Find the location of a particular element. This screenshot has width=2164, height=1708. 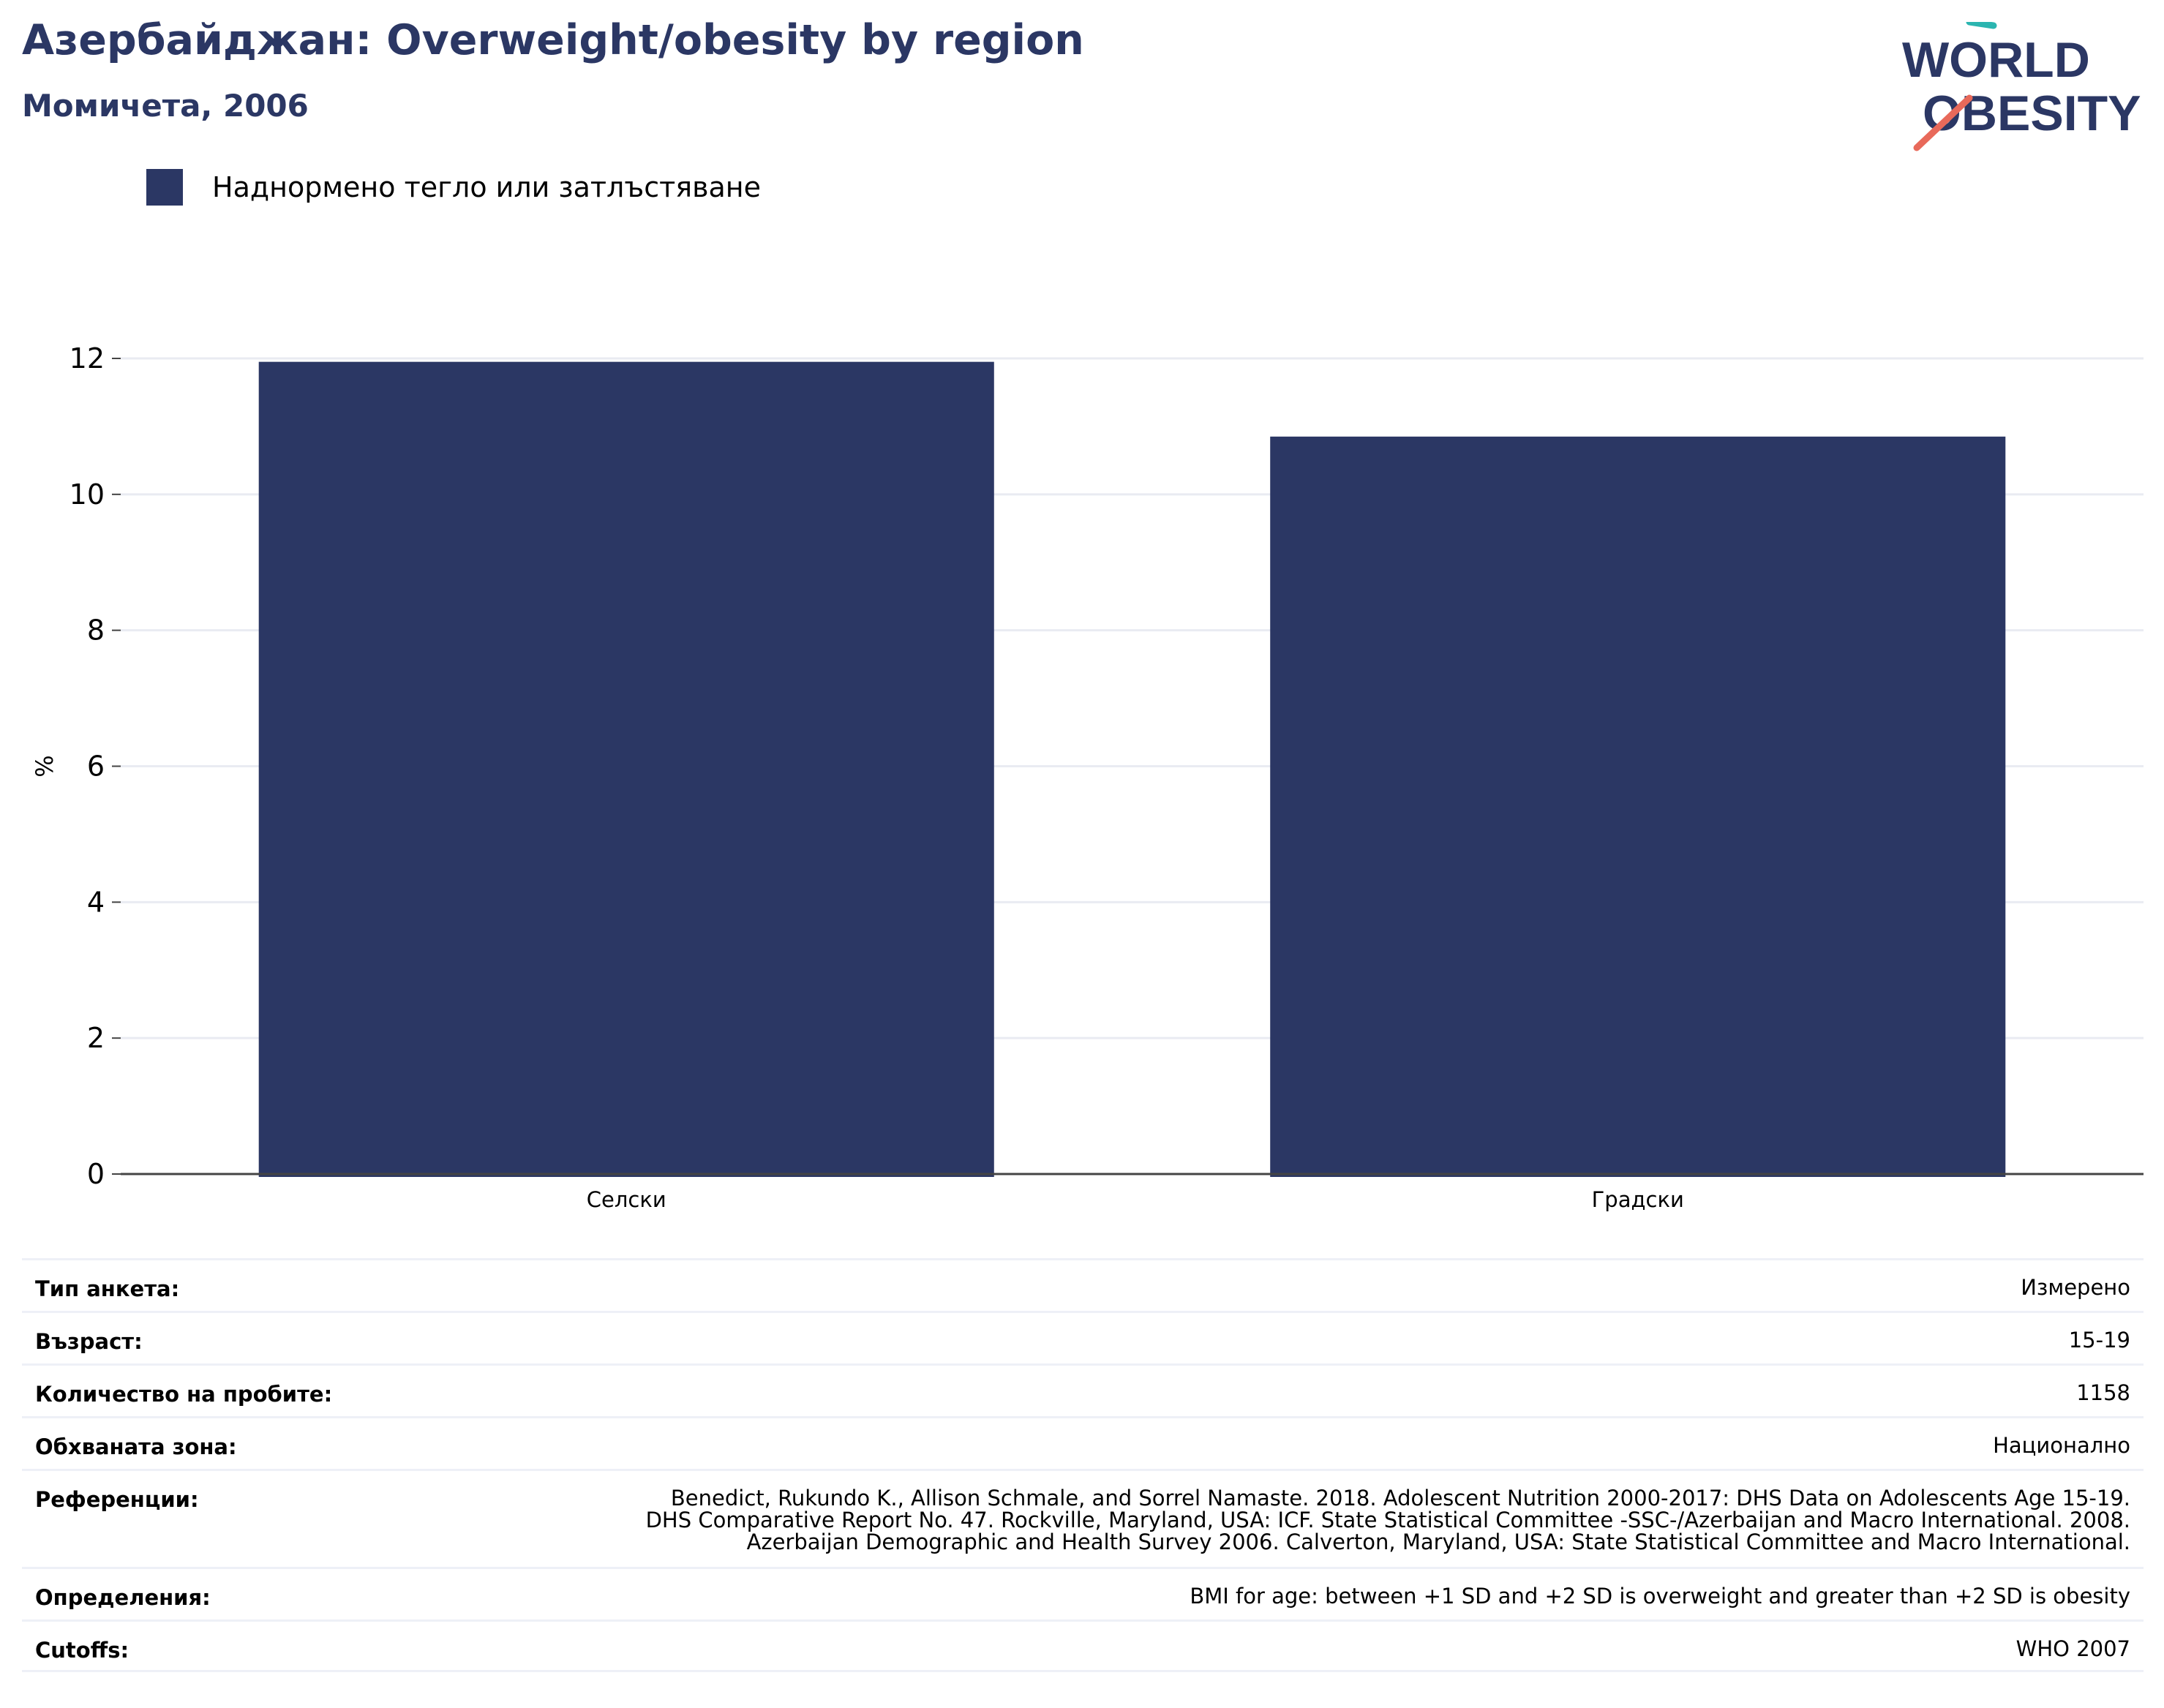

legend-swatch is located at coordinates (164, 187).